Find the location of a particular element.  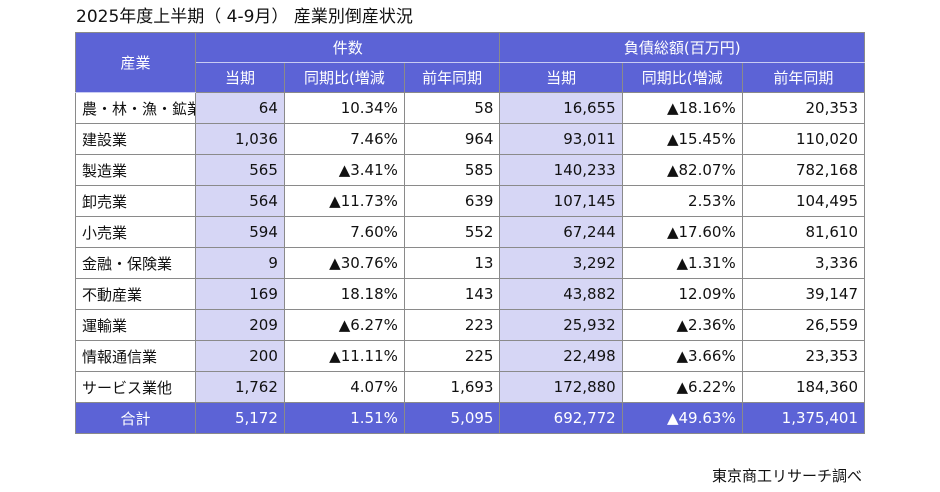

count-cell: 564 is located at coordinates (240, 201).